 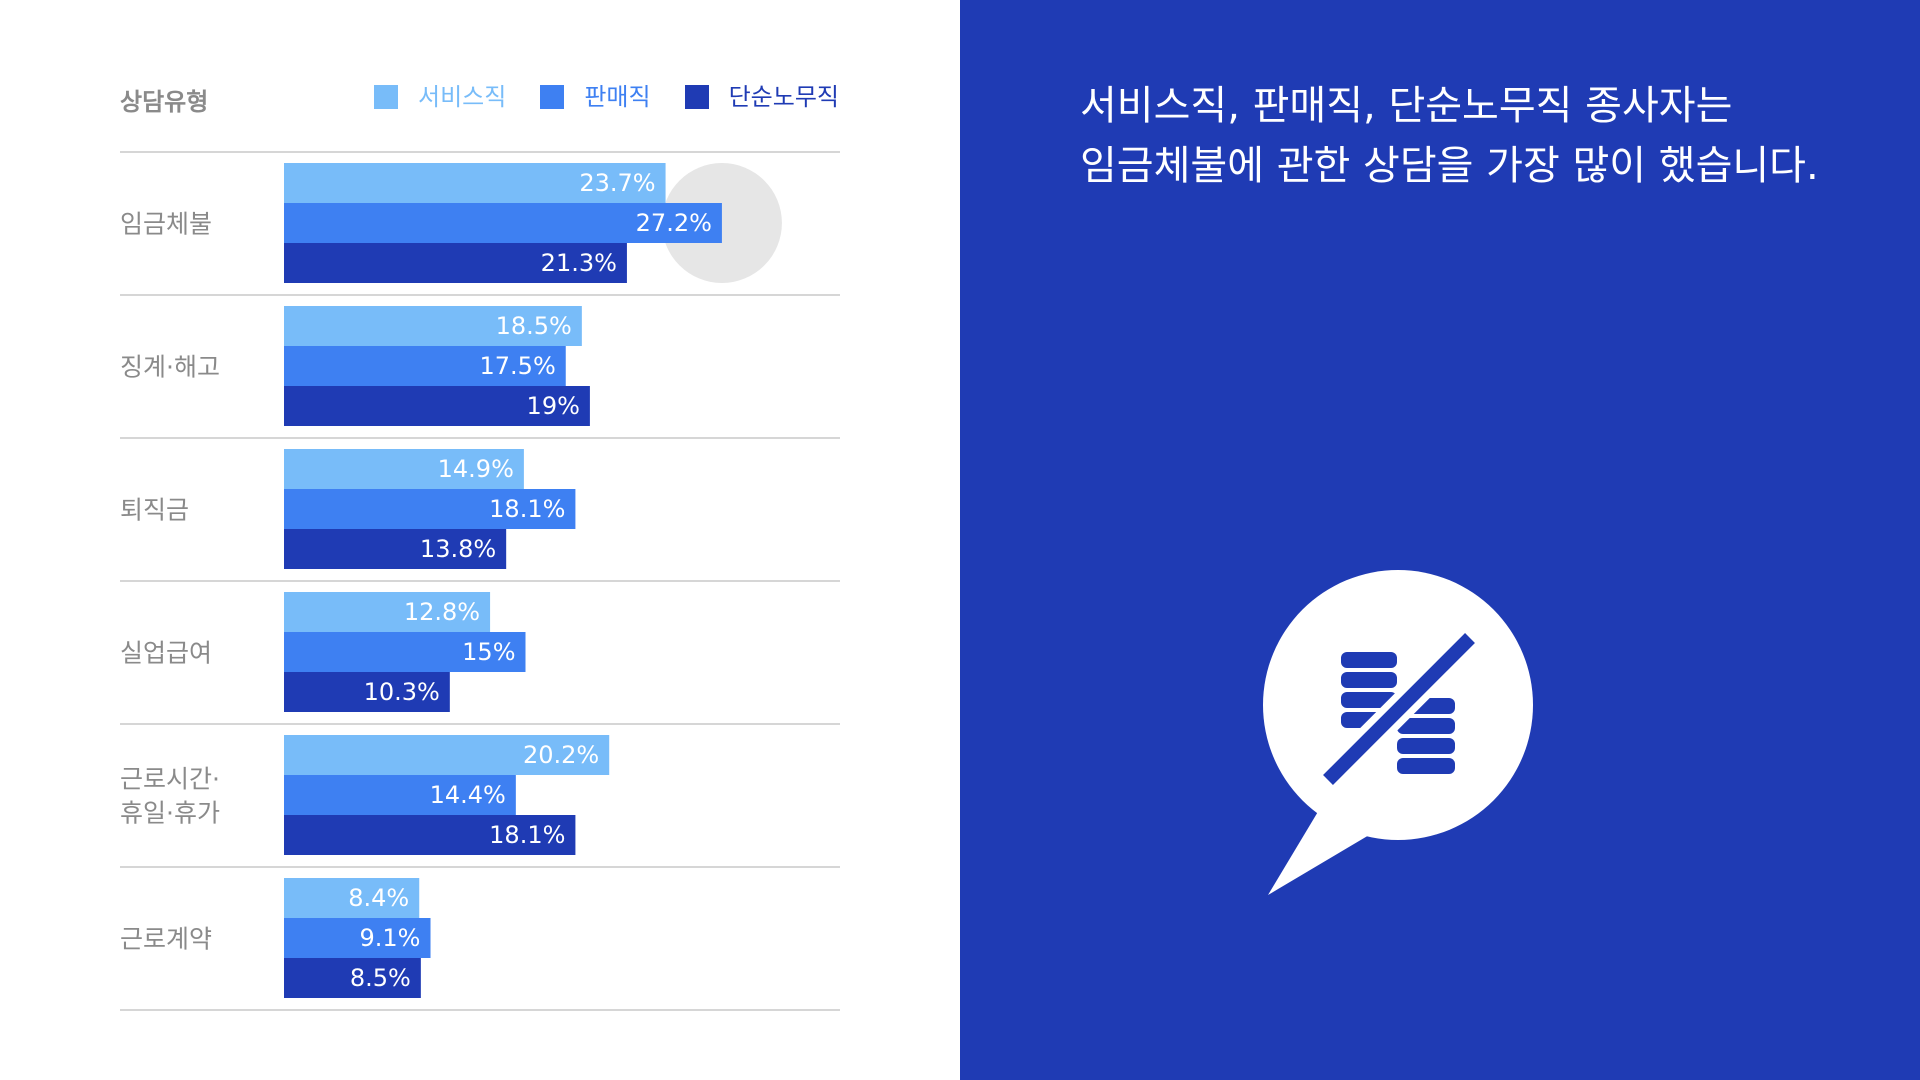 What do you see at coordinates (166, 653) in the screenshot?
I see `category-label: 실업급여` at bounding box center [166, 653].